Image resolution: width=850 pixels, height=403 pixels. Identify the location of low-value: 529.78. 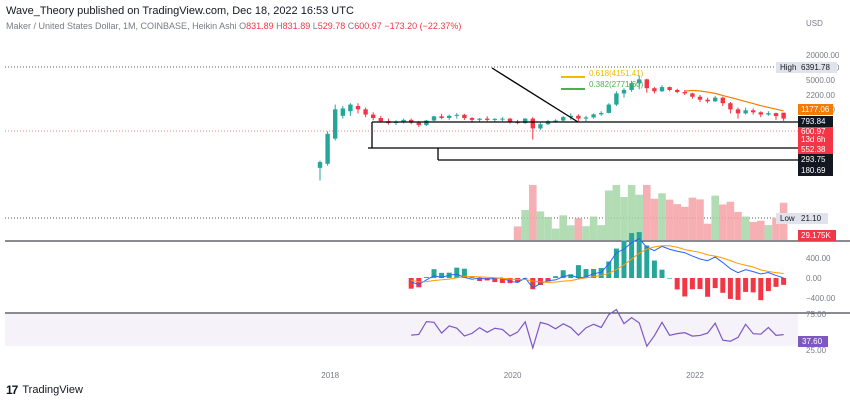
(331, 26).